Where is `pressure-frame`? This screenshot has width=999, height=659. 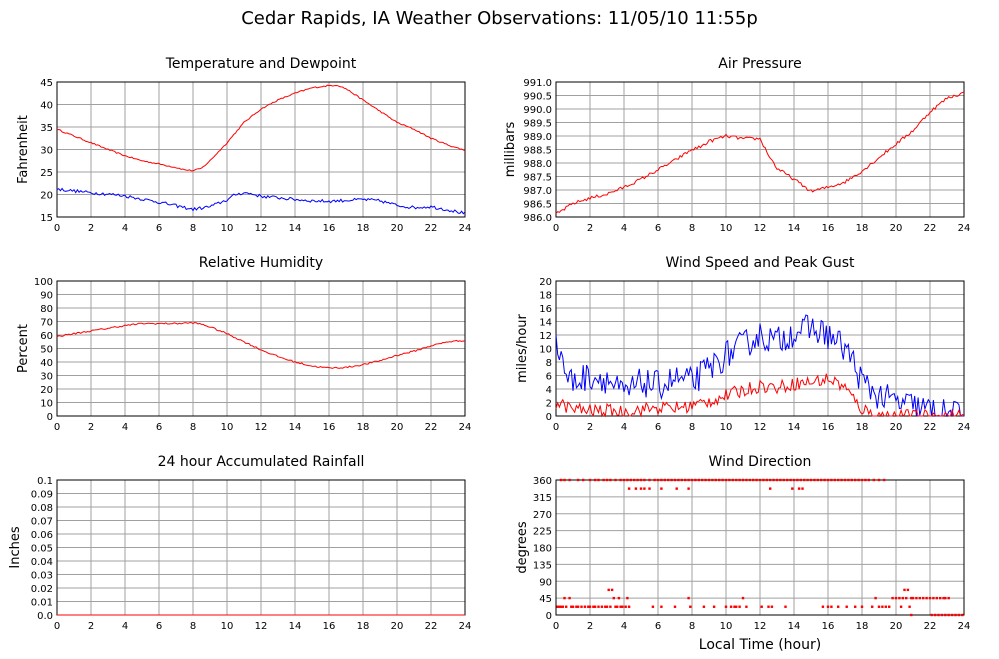
pressure-frame is located at coordinates (760, 149).